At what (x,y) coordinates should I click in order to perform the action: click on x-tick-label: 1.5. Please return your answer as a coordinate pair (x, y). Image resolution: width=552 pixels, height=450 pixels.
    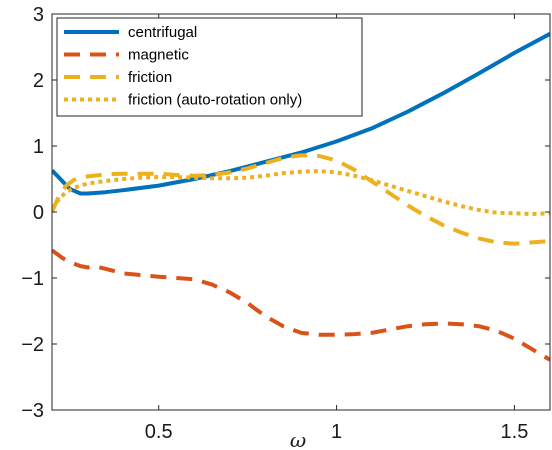
    Looking at the image, I should click on (515, 432).